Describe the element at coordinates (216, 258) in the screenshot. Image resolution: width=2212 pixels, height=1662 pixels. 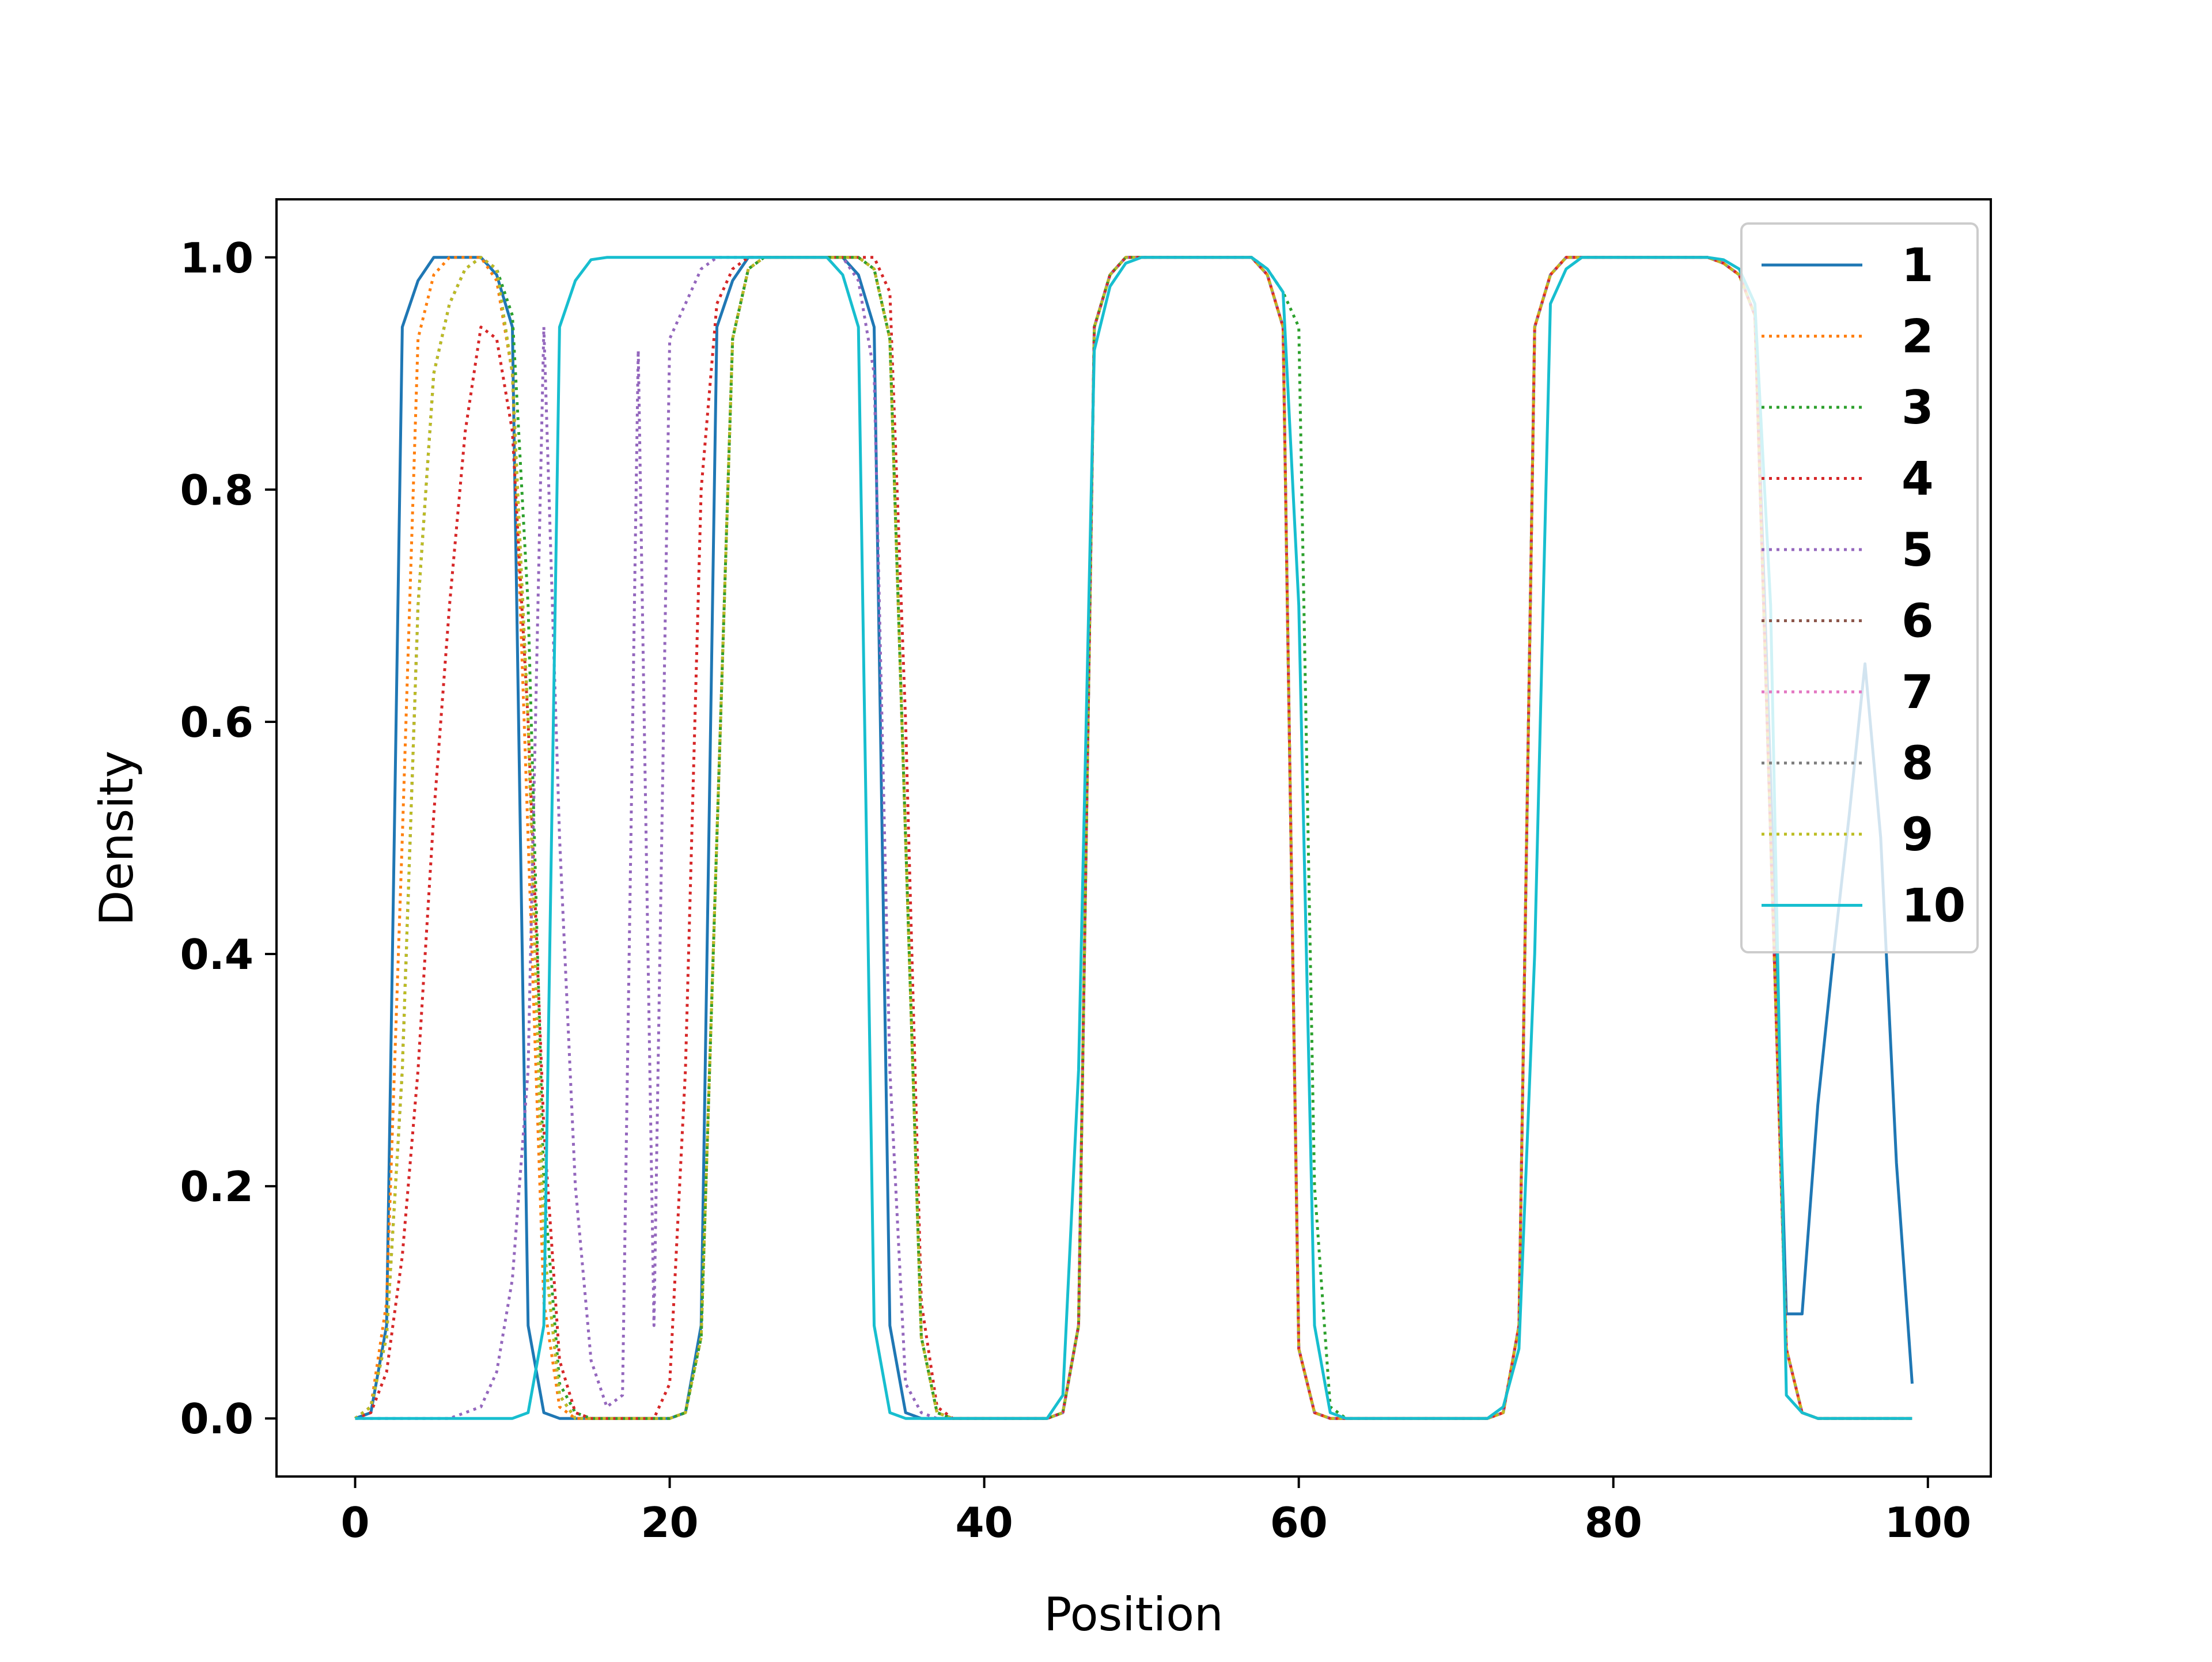
I see `y-tick-label: 1.0` at that location.